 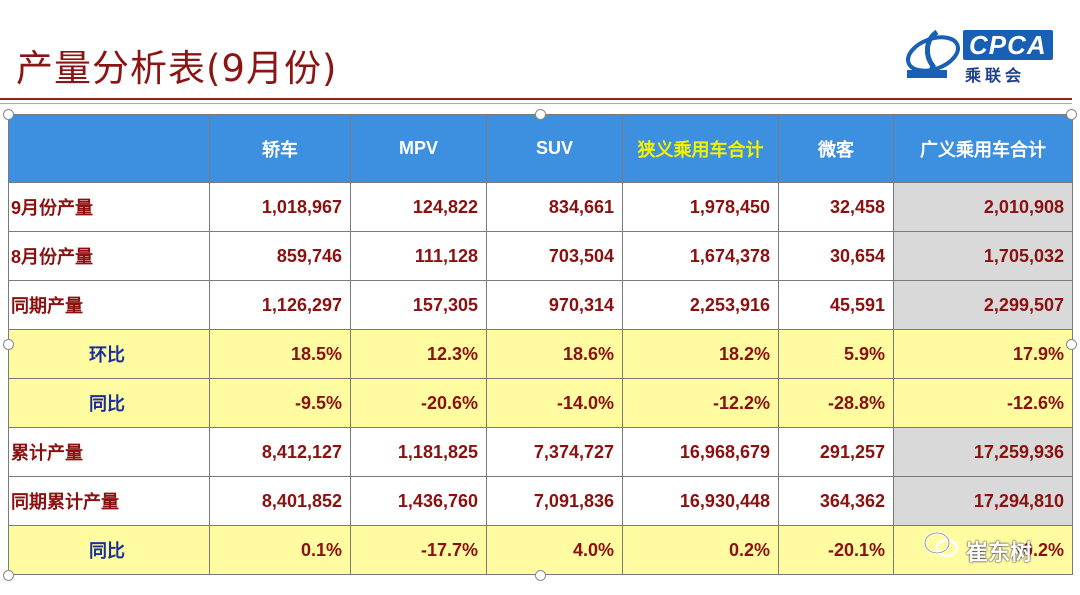 I want to click on table-cell: -0.2%, so click(x=983, y=550).